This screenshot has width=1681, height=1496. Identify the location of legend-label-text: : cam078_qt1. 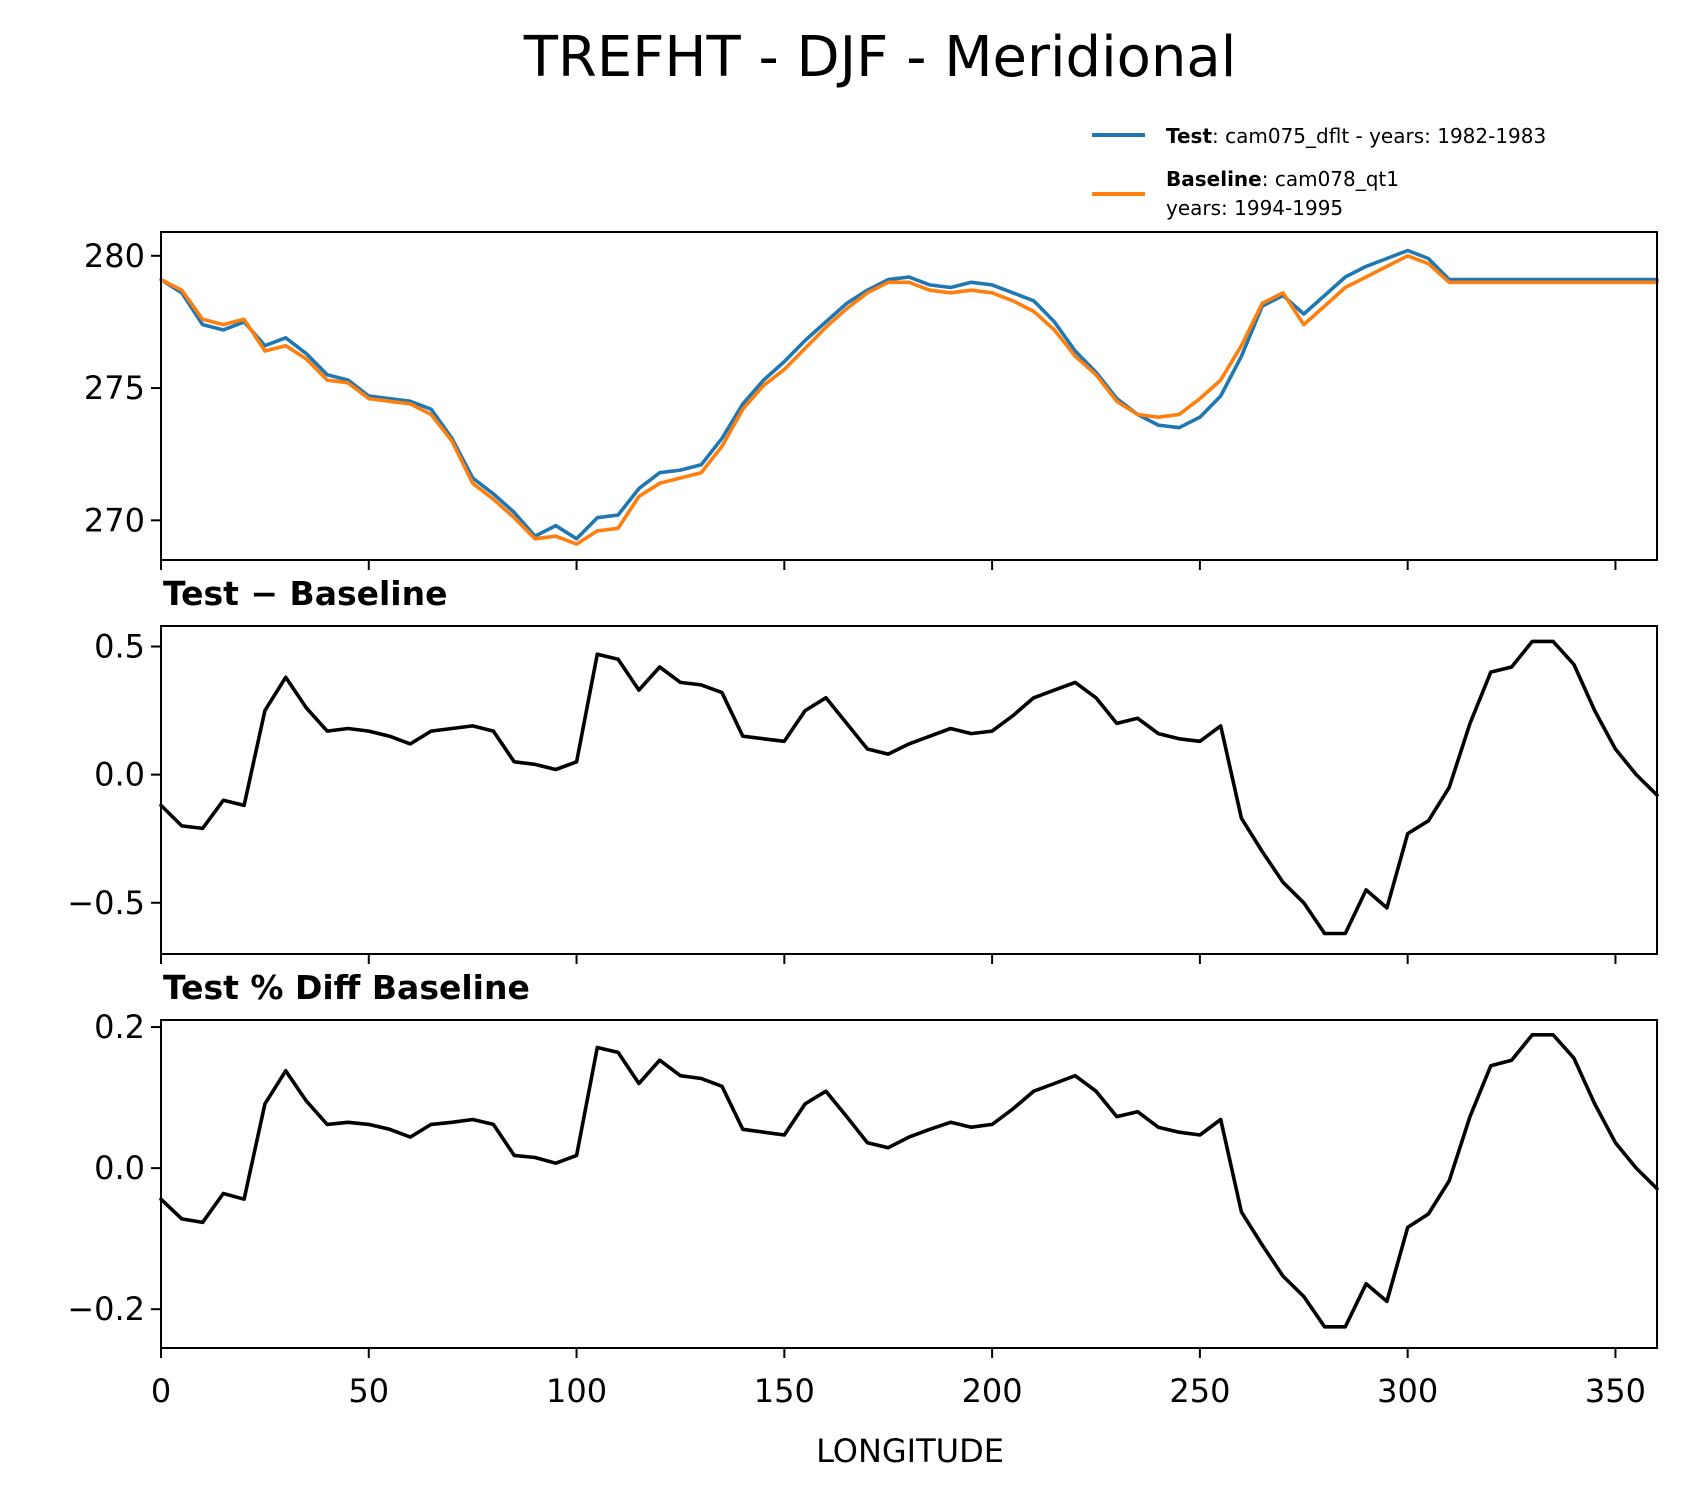
(1330, 179).